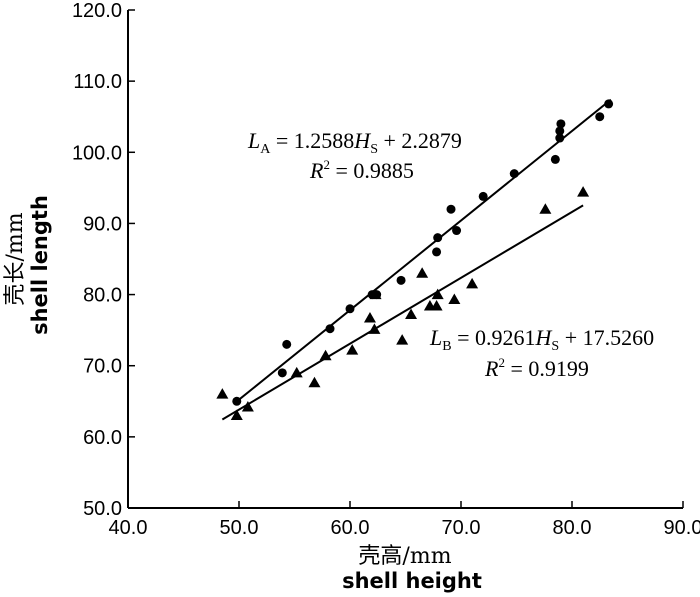  What do you see at coordinates (102, 438) in the screenshot?
I see `y-tick-label: 60.0` at bounding box center [102, 438].